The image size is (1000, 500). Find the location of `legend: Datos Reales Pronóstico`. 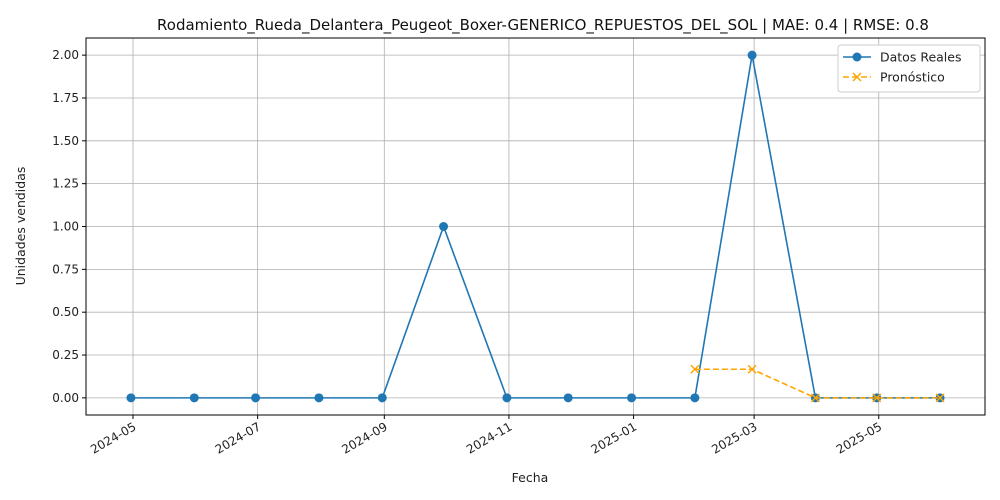

legend: Datos Reales Pronóstico is located at coordinates (909, 68).